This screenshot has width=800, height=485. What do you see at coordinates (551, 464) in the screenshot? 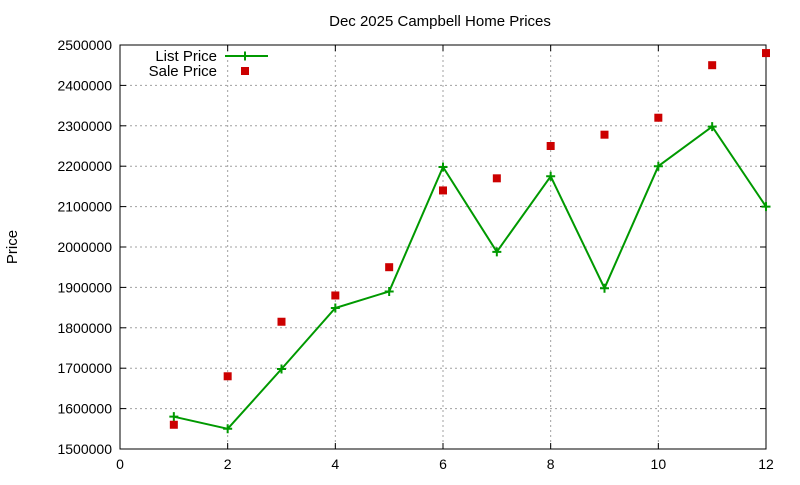
I see `tick-label-x: 8` at bounding box center [551, 464].